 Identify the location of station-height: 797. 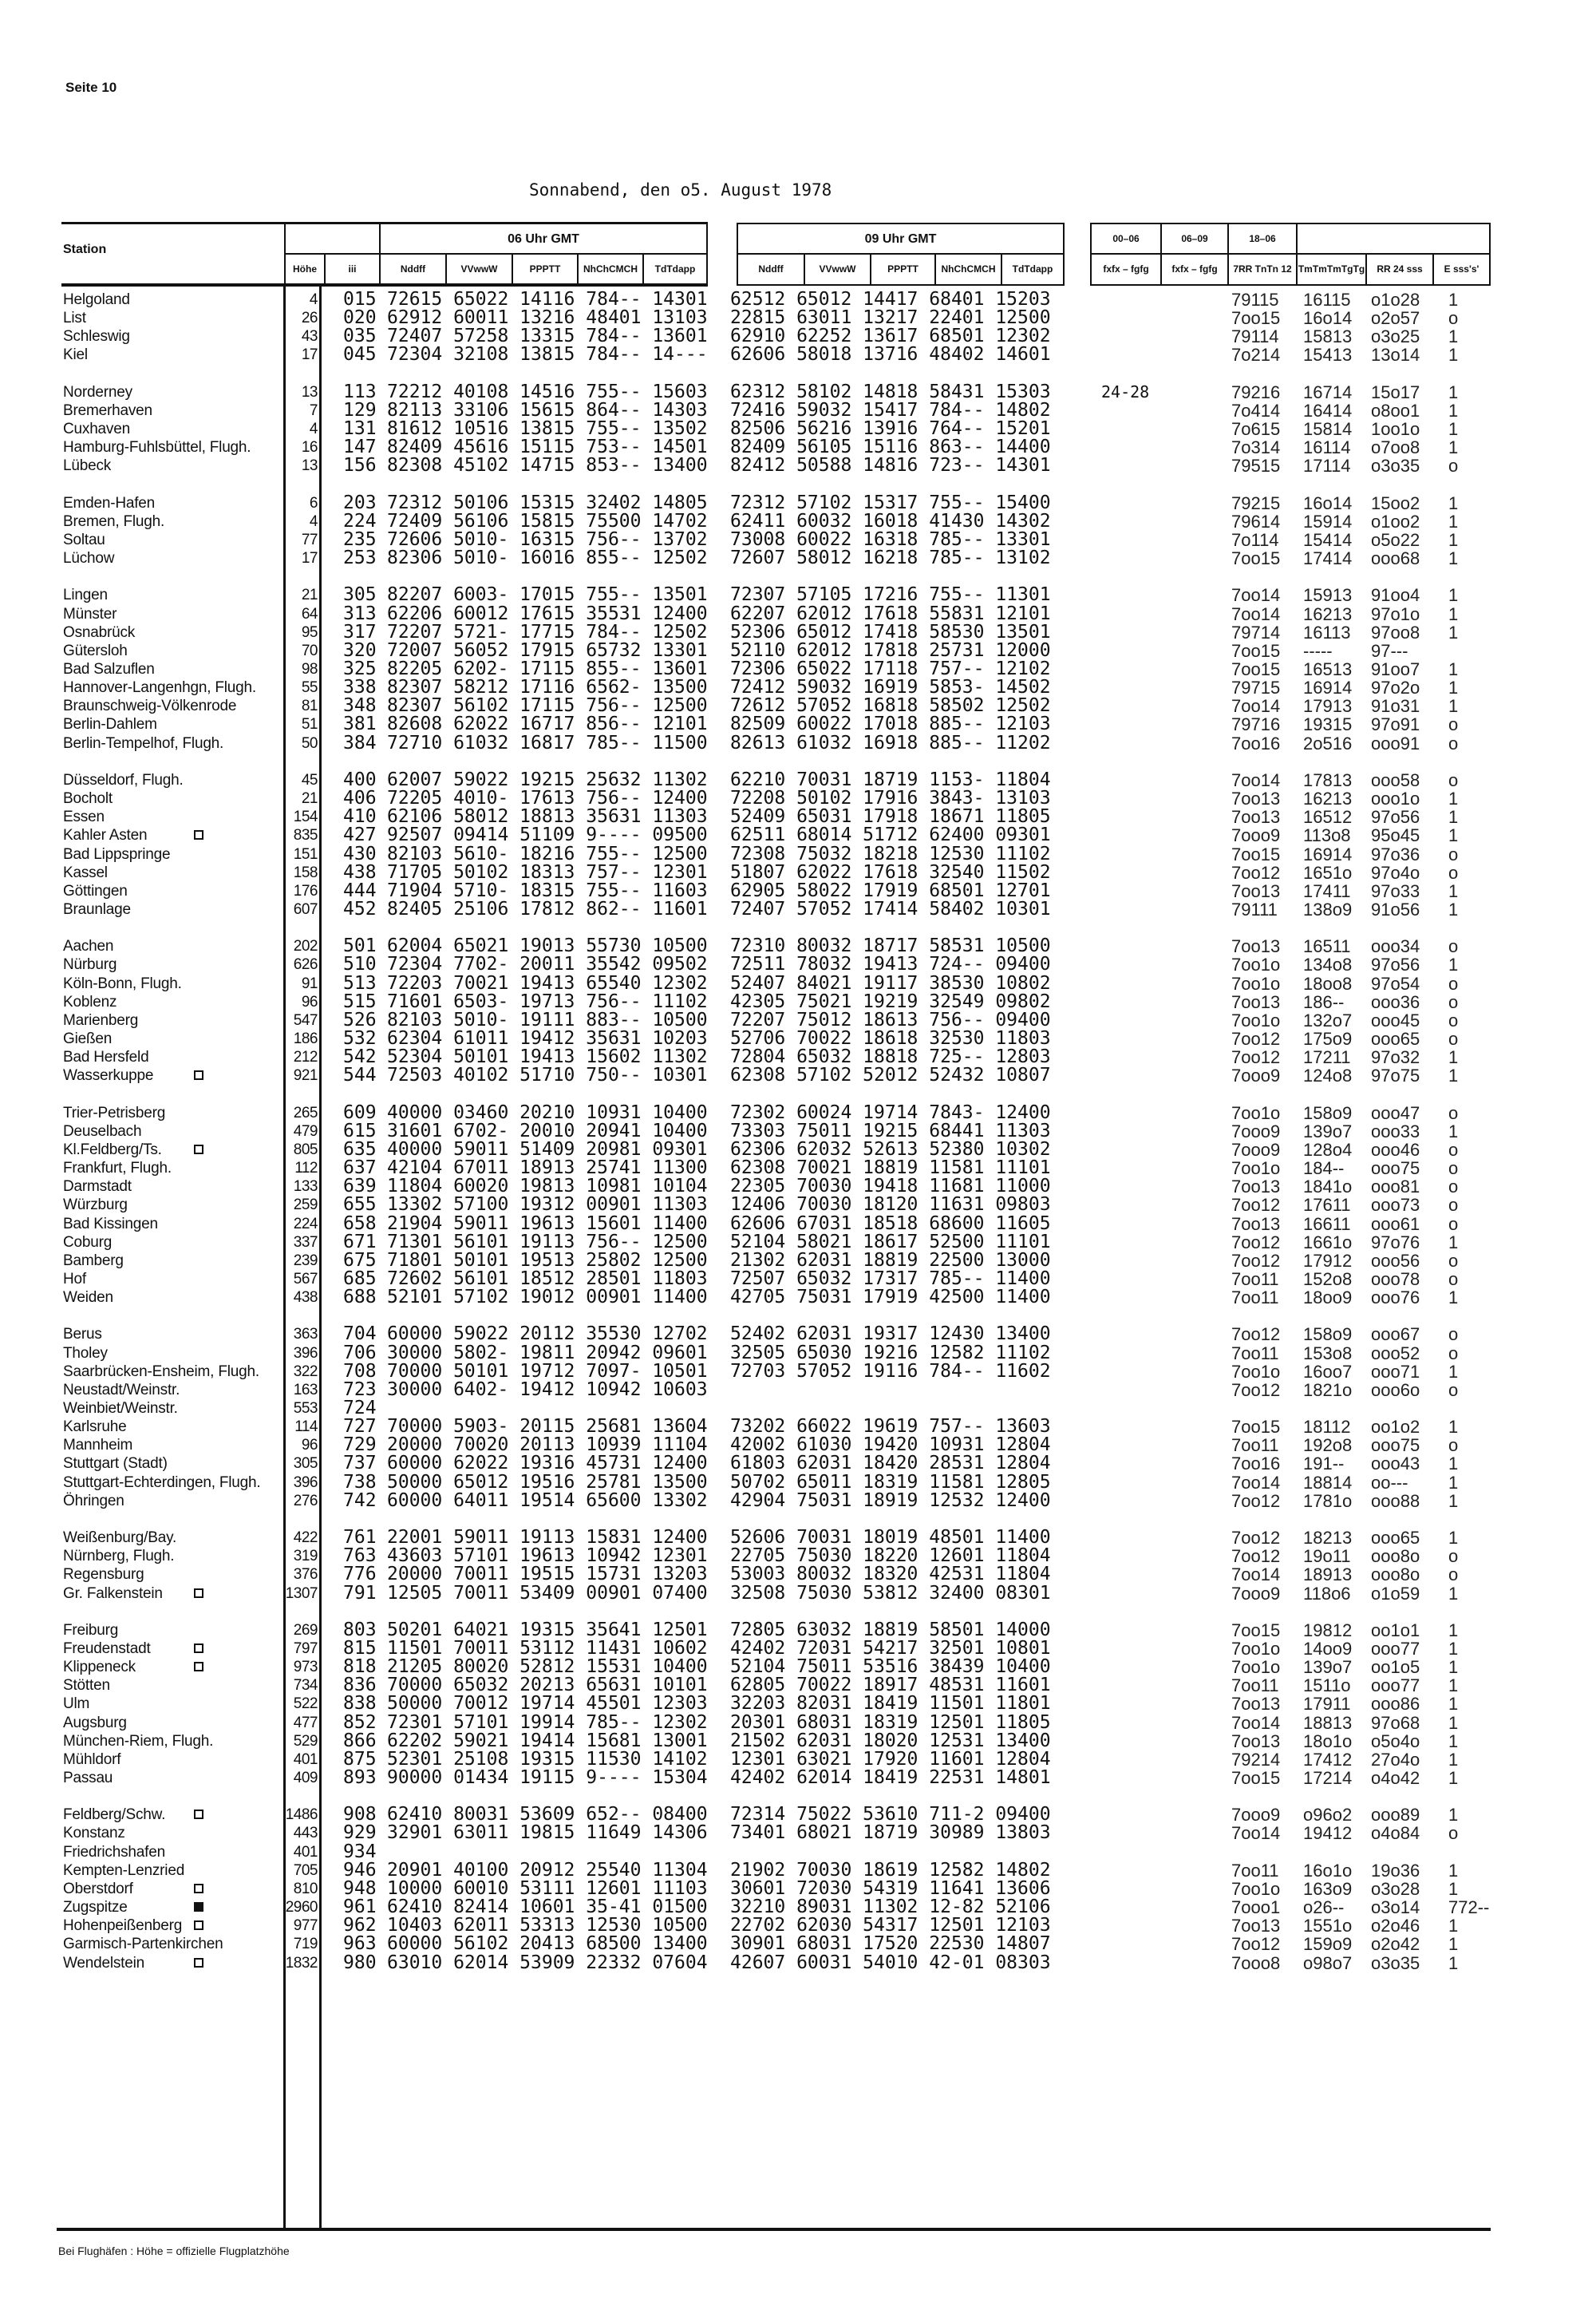
(305, 1648).